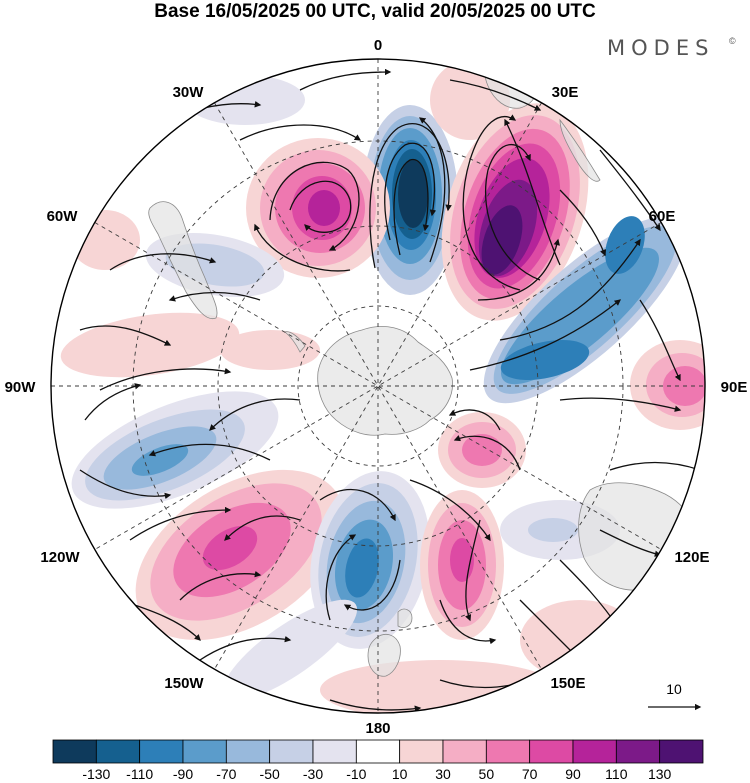 Image resolution: width=750 pixels, height=783 pixels. Describe the element at coordinates (565, 92) in the screenshot. I see `lon-label-30e: 30E` at that location.